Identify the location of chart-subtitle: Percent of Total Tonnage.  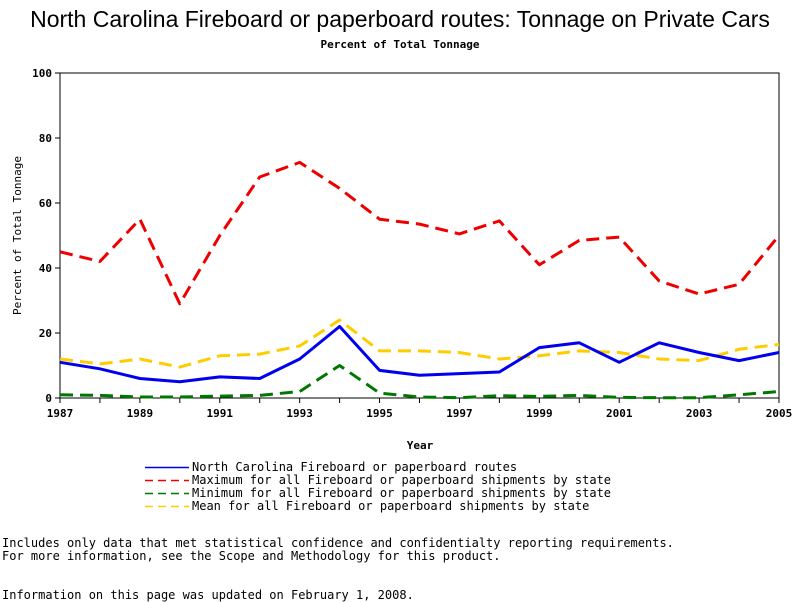
(400, 44).